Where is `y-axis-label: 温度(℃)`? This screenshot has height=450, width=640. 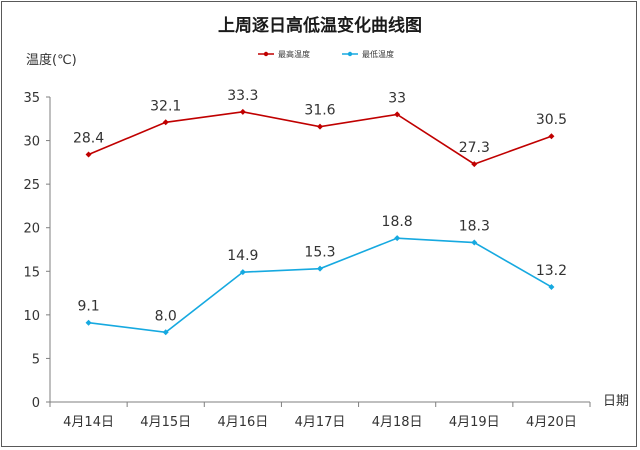 y-axis-label: 温度(℃) is located at coordinates (51, 60).